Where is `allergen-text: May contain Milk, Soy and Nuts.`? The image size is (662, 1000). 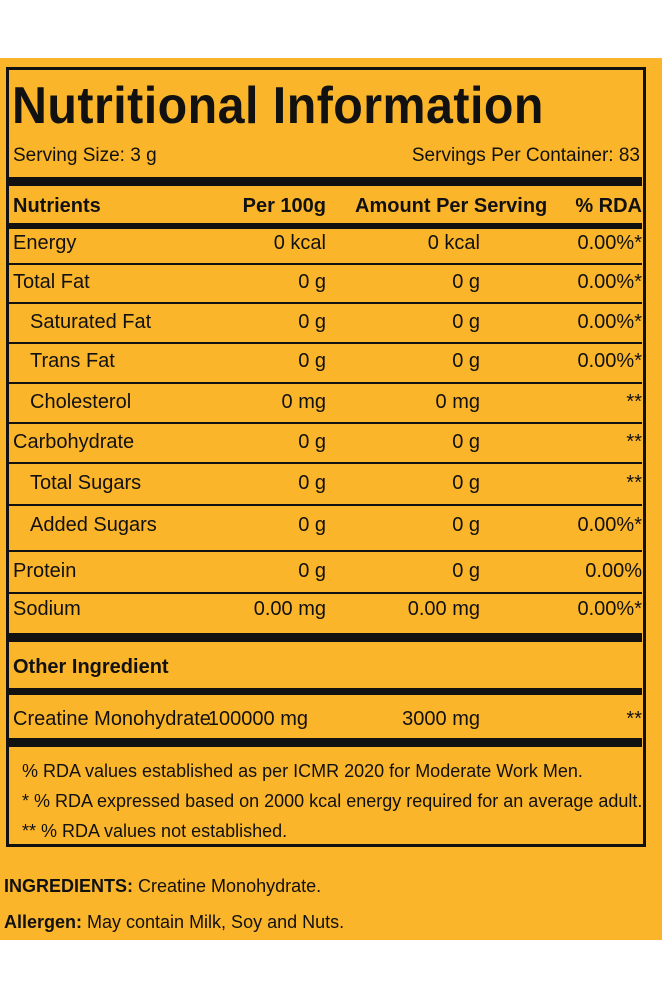
allergen-text: May contain Milk, Soy and Nuts. is located at coordinates (213, 922).